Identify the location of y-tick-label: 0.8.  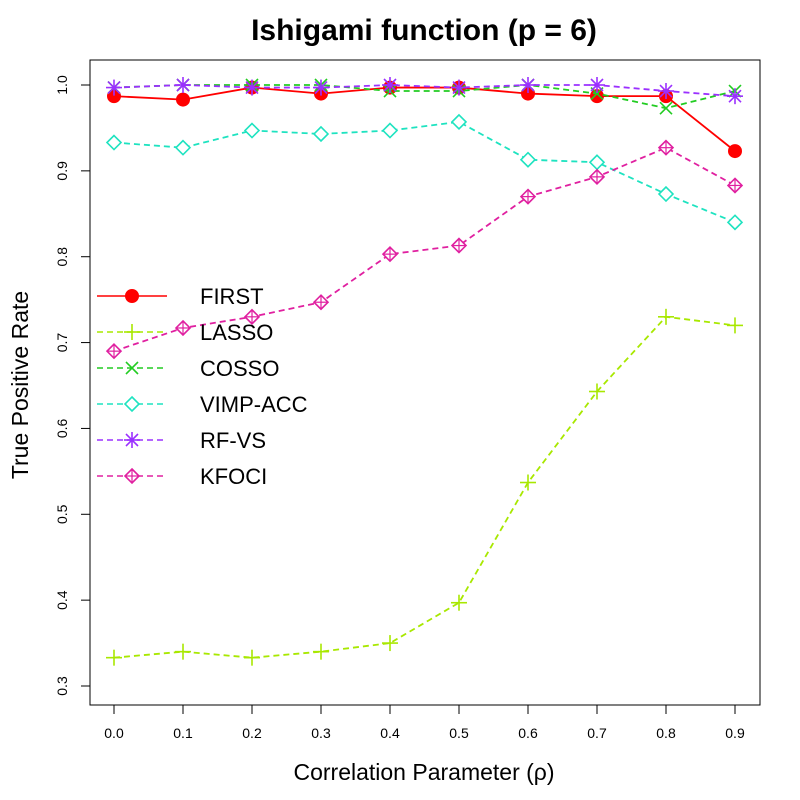
(62, 257).